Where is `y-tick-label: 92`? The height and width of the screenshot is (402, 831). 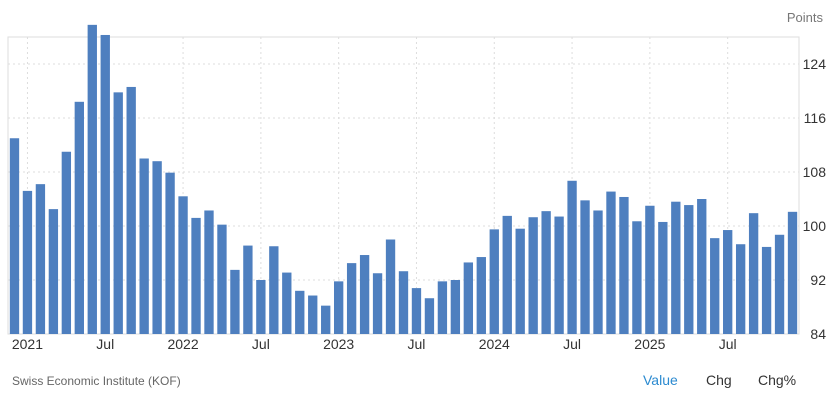
y-tick-label: 92 is located at coordinates (818, 280).